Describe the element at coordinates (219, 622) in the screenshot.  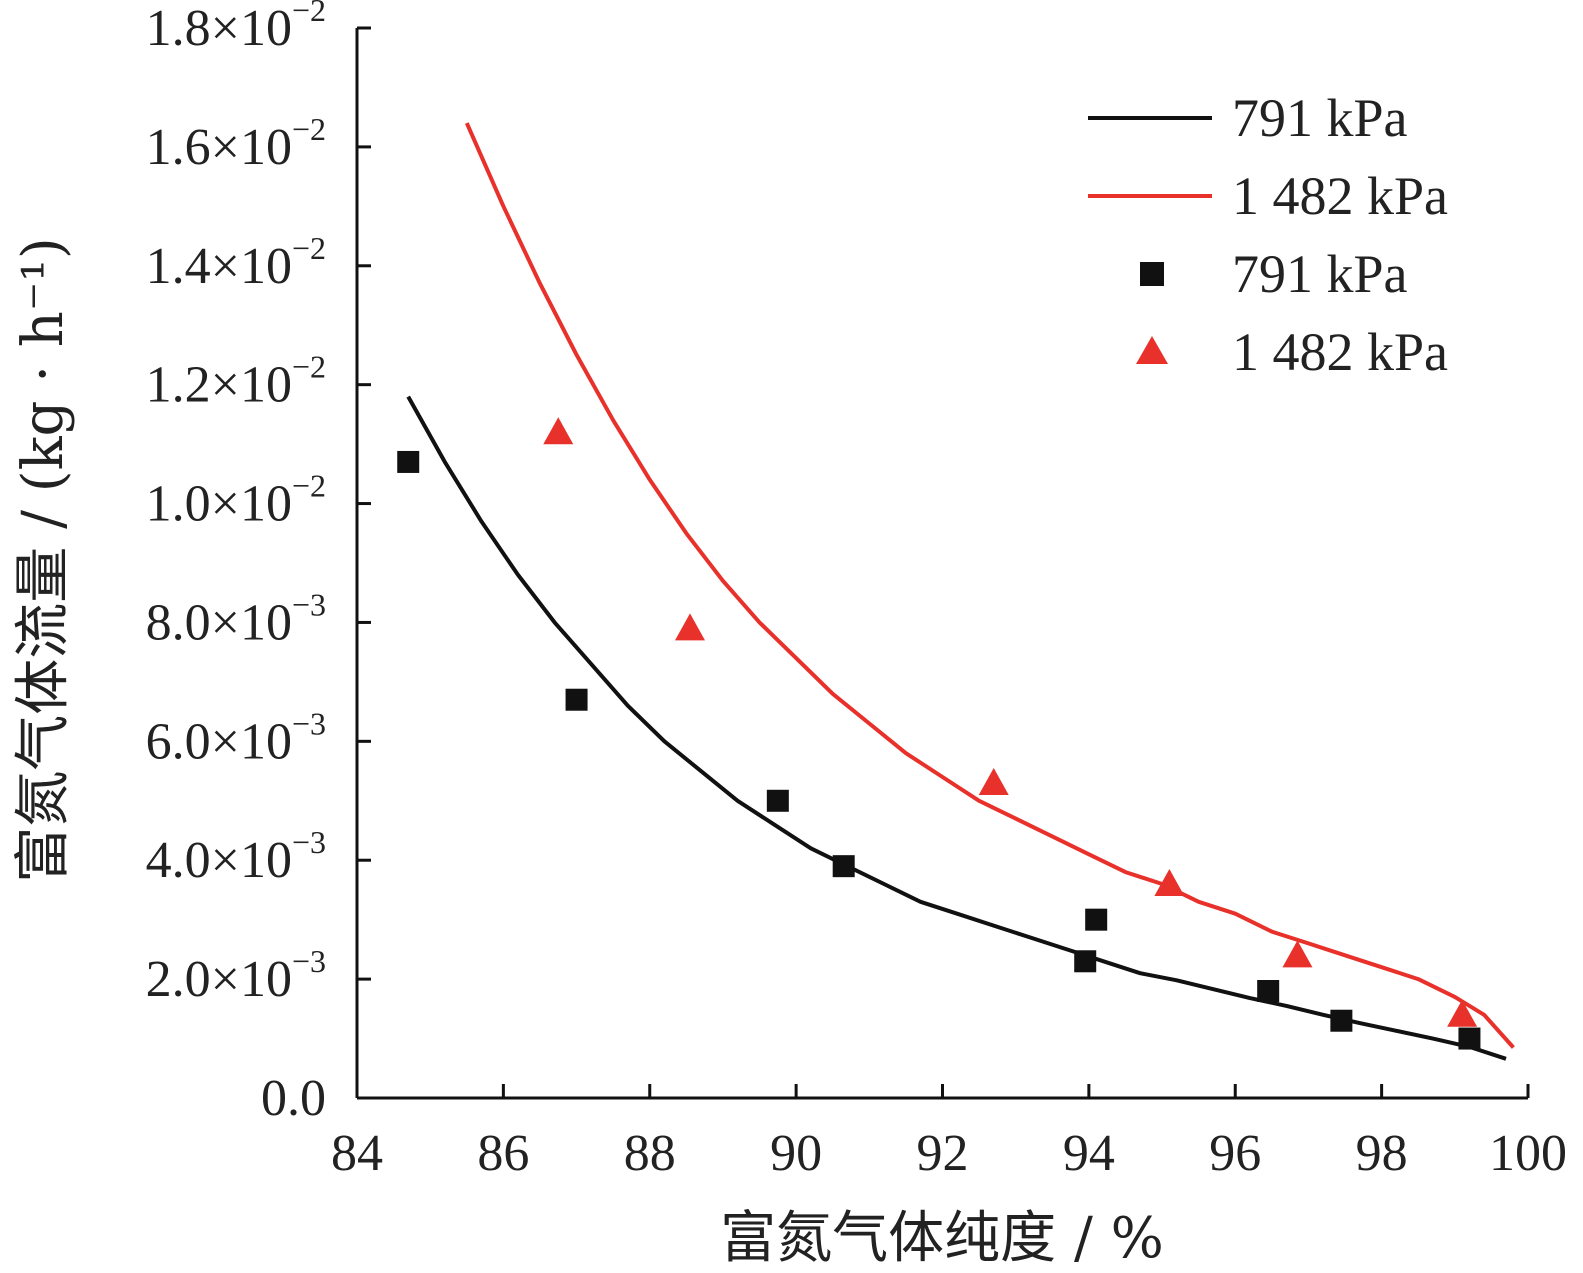
I see `y-tick-mantissa: 8.0×10` at that location.